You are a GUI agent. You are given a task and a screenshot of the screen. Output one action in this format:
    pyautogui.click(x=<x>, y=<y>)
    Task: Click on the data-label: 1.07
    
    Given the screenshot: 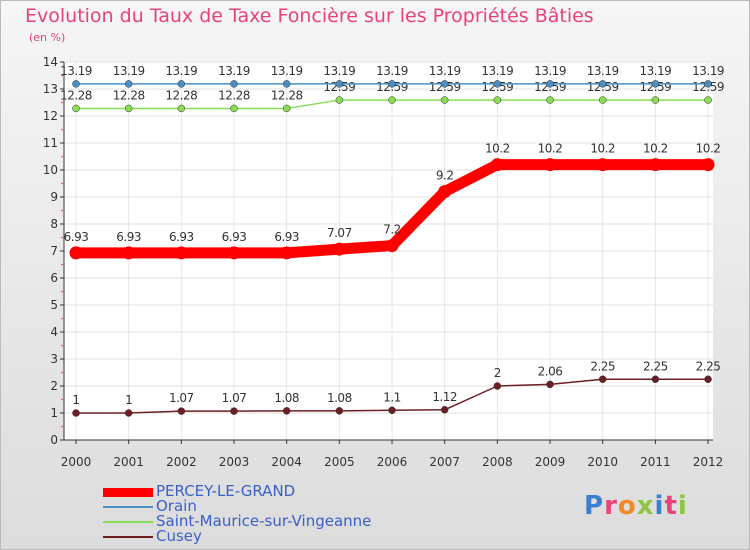 What is the action you would take?
    pyautogui.click(x=181, y=398)
    